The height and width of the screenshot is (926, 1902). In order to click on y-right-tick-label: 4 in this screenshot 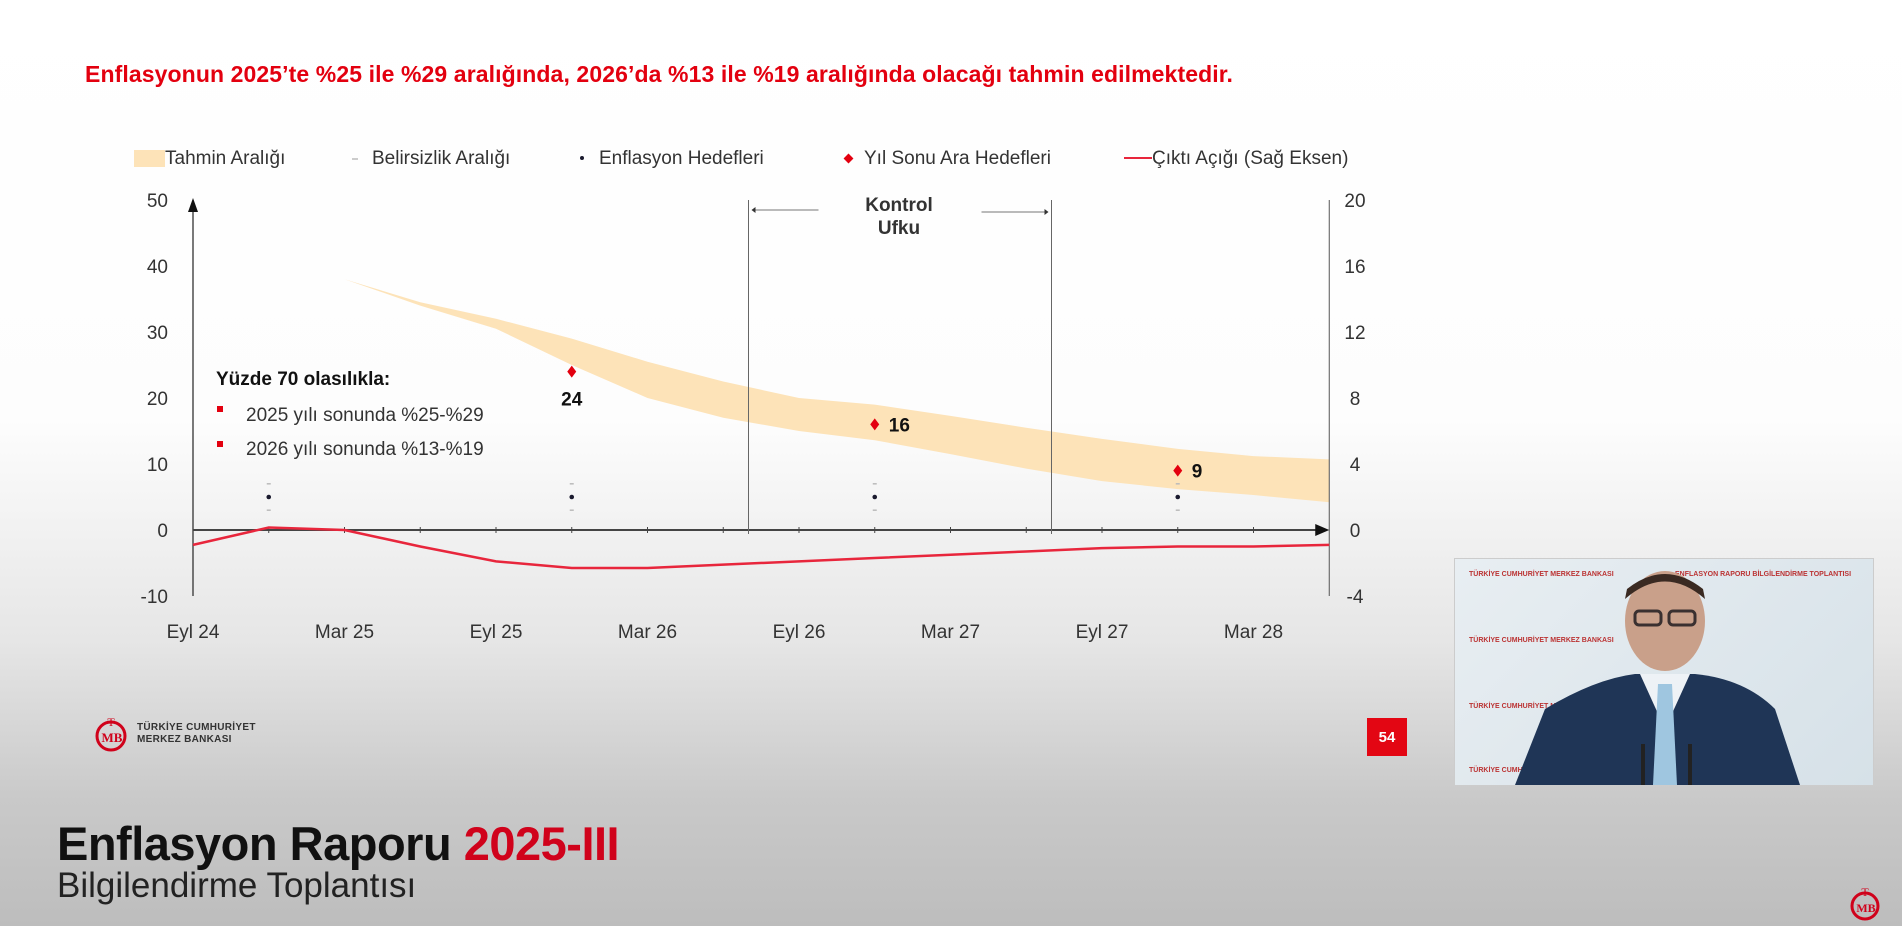, I will do `click(1355, 465)`.